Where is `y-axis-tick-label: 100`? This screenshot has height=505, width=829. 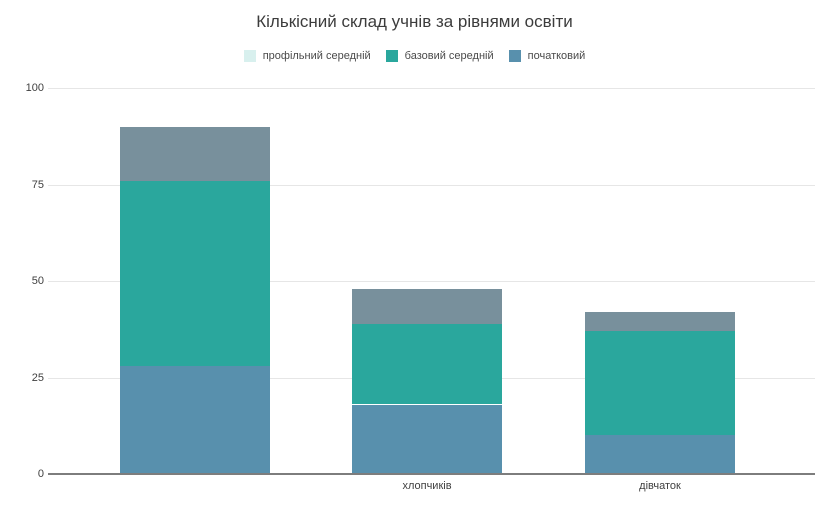
y-axis-tick-label: 100 is located at coordinates (34, 88).